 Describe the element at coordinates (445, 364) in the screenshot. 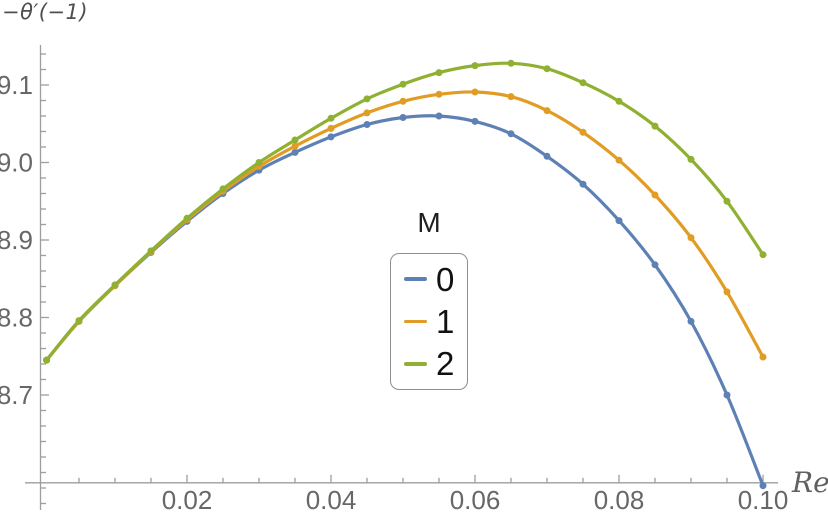

I see `legend-item-label: 2` at that location.